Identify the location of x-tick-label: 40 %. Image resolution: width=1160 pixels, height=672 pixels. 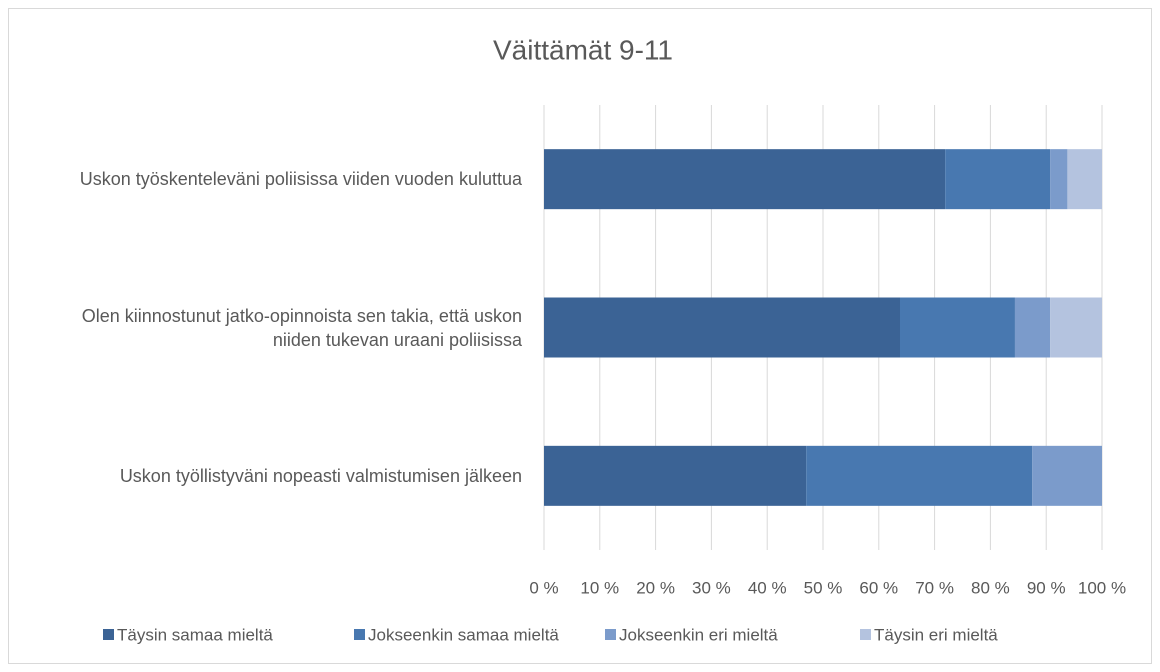
(767, 587).